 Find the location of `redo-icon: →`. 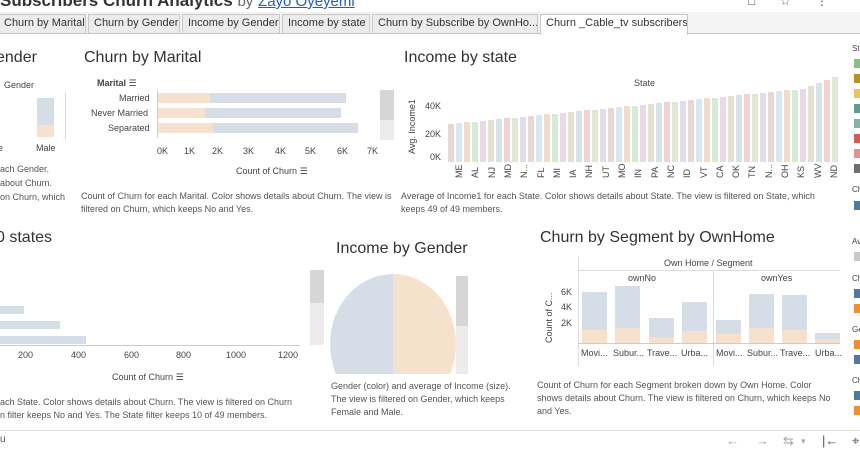

redo-icon: → is located at coordinates (762, 440).